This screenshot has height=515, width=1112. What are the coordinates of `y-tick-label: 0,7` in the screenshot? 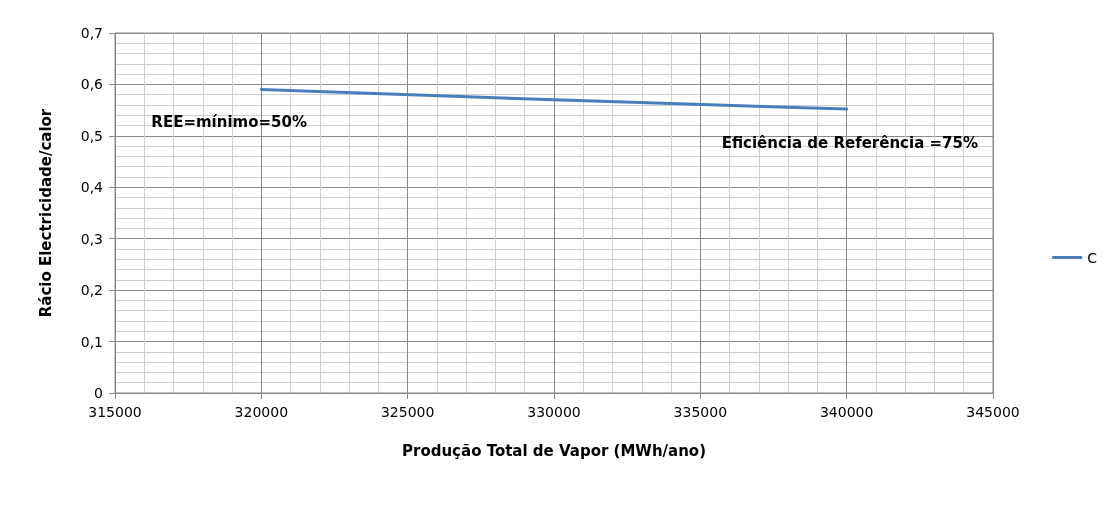 It's located at (91, 33).